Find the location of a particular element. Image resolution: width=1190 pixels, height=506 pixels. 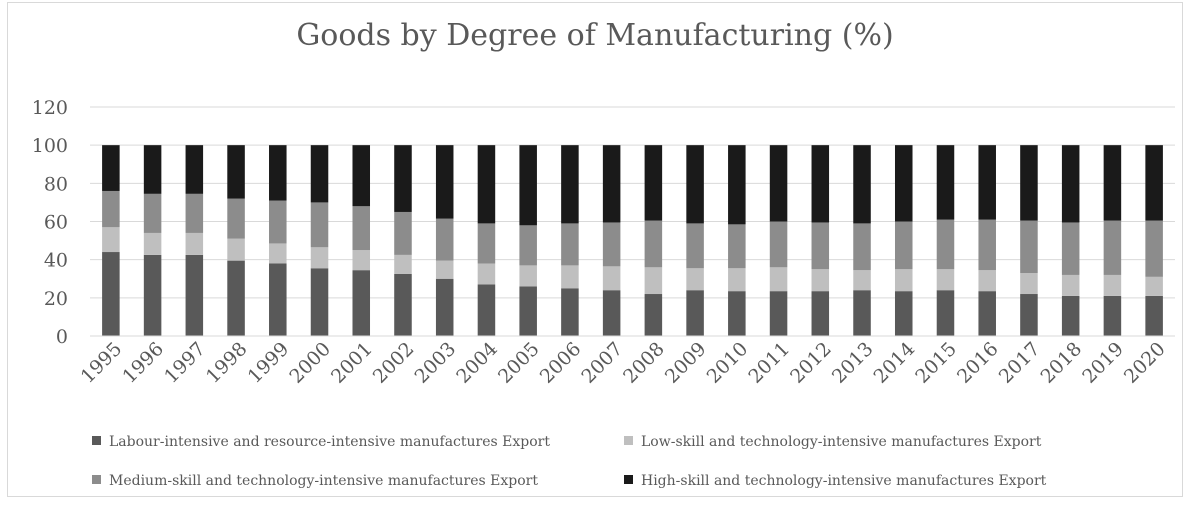

x-tick-label: 1995 is located at coordinates (102, 363).